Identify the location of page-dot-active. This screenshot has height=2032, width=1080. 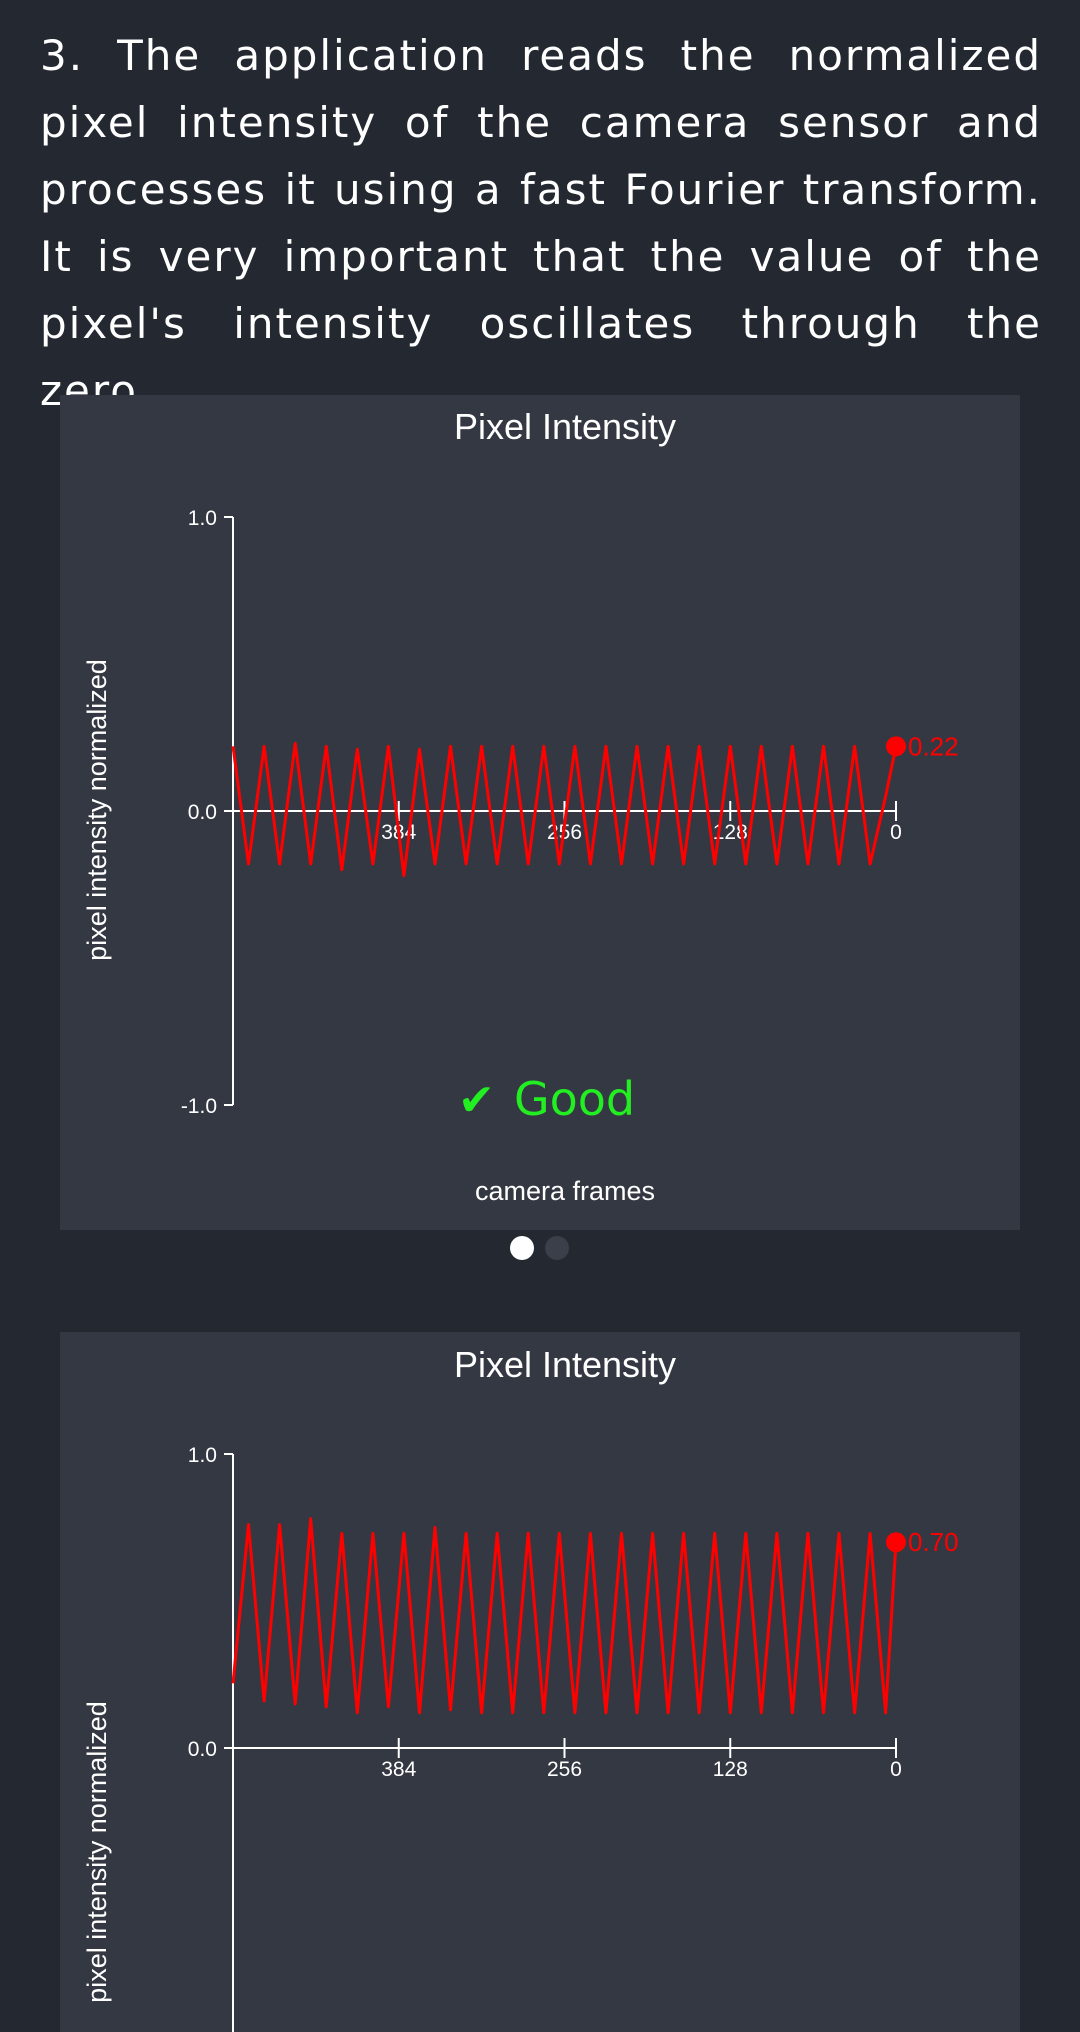
(522, 1248).